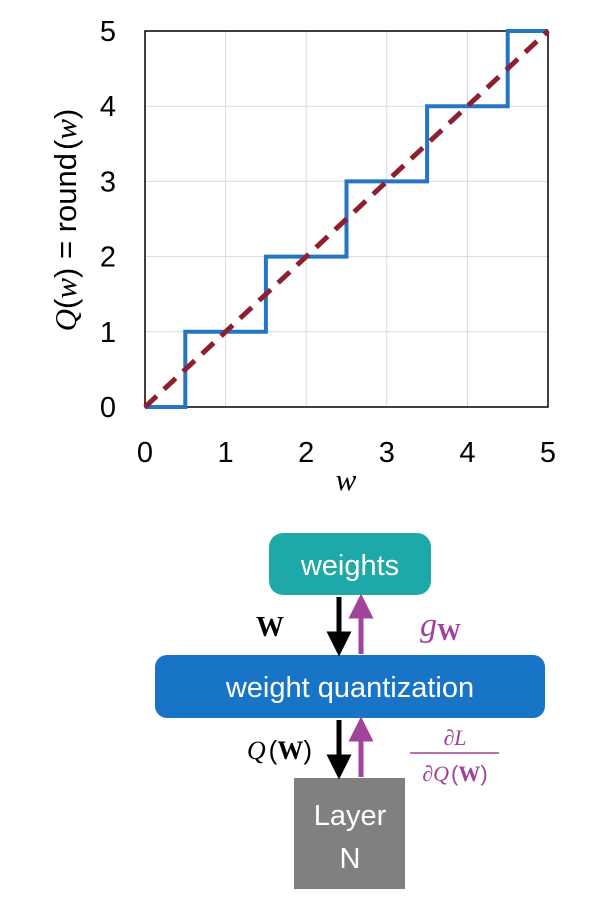 Image resolution: width=606 pixels, height=902 pixels. I want to click on y-label-round: = round, so click(65, 210).